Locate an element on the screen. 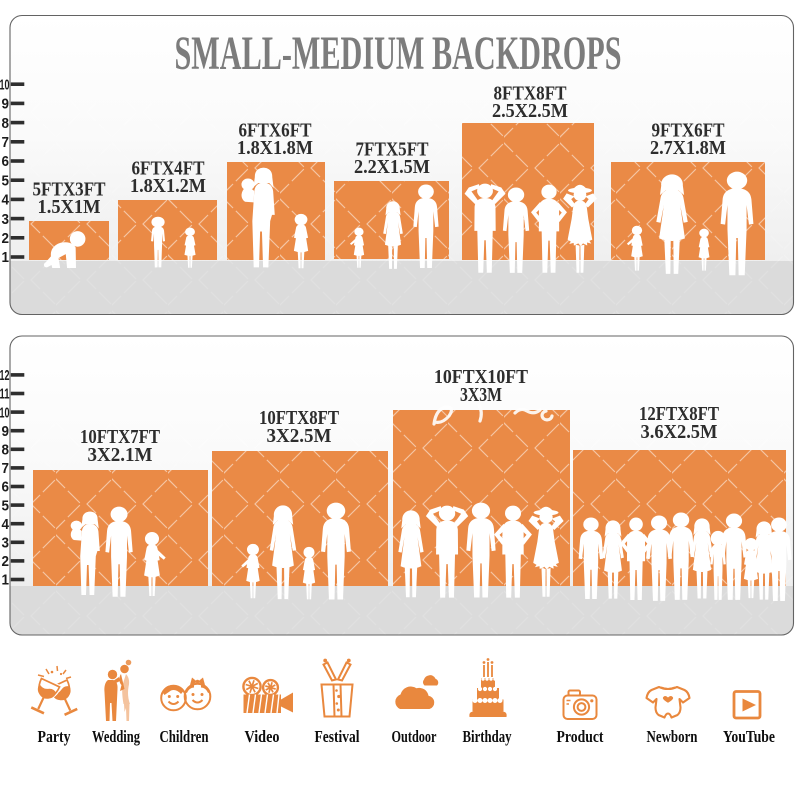  svg-text: 7FTX5FT is located at coordinates (393, 150).